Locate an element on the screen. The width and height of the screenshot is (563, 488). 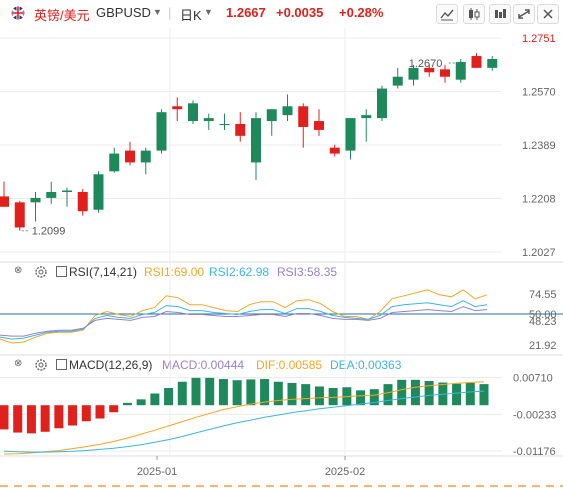
rsi-series-line-rsi3 is located at coordinates (244, 321).